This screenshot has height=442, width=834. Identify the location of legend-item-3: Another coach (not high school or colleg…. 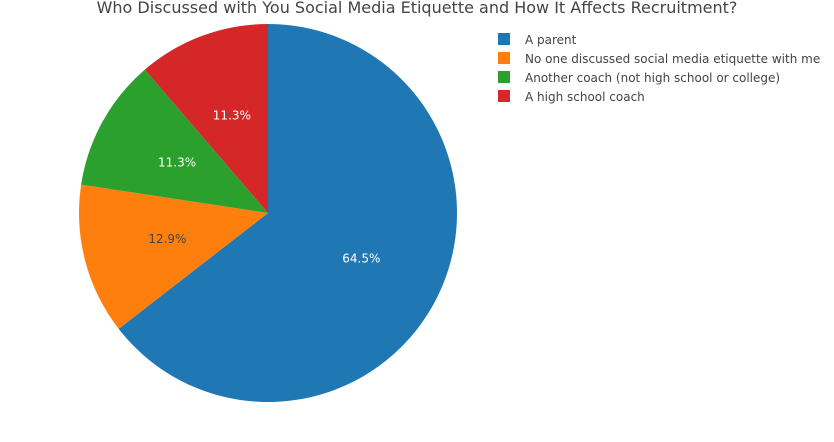
(639, 78).